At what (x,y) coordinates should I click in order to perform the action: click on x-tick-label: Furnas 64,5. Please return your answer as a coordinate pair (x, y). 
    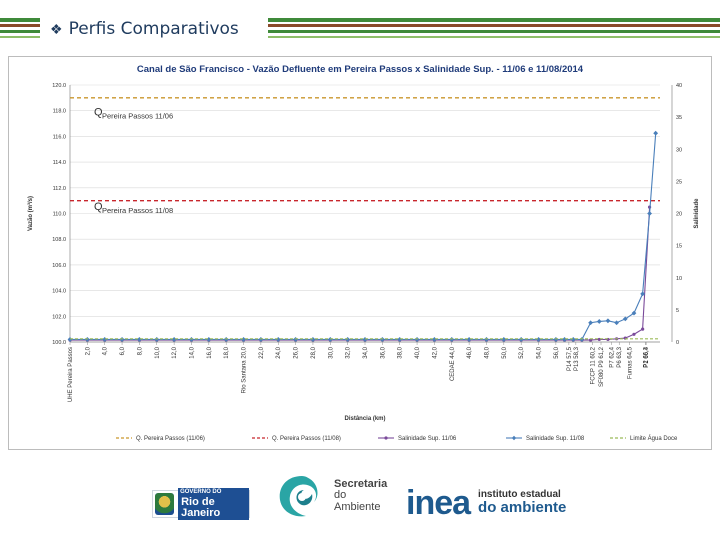
    Looking at the image, I should click on (631, 362).